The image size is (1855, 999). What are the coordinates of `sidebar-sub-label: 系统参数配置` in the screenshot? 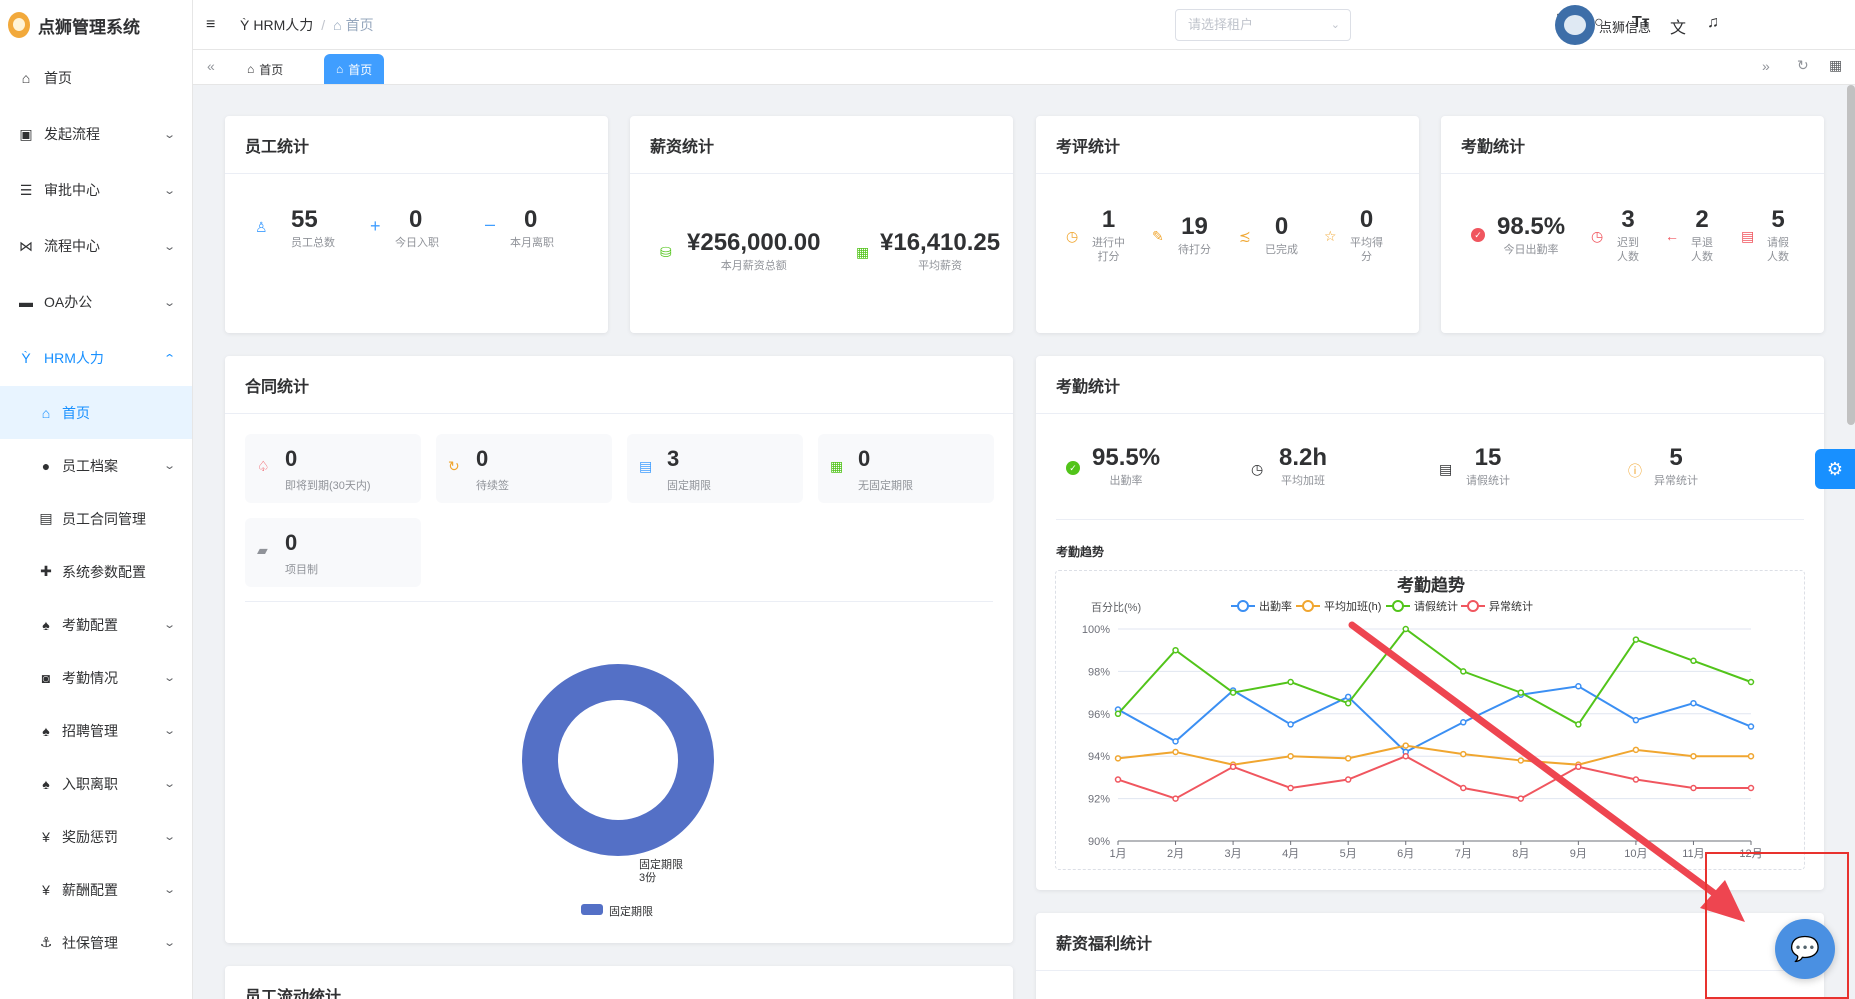 It's located at (104, 571).